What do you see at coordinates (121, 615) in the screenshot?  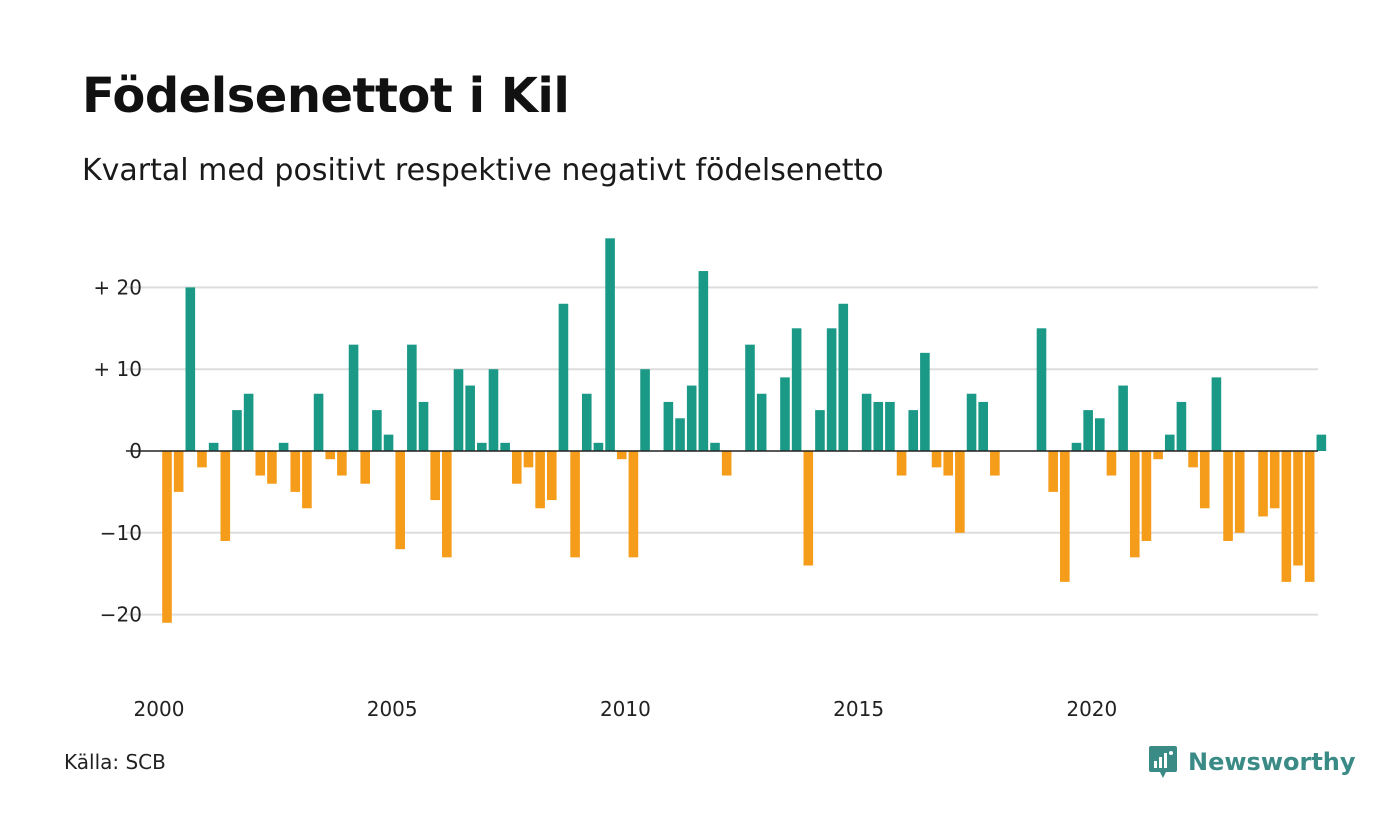 I see `y-tick-label: −20` at bounding box center [121, 615].